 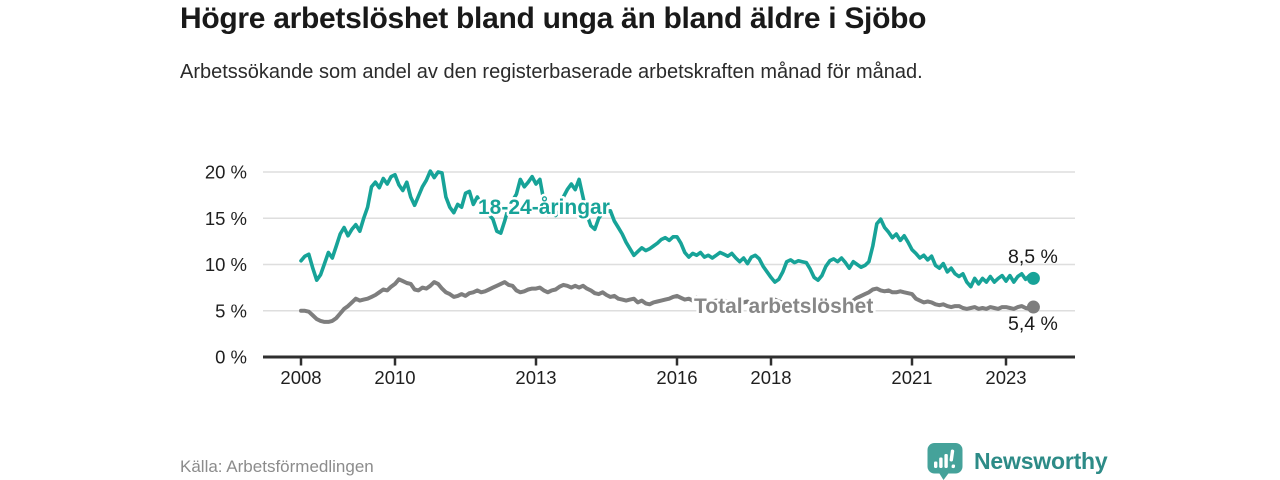 I want to click on series-end-dot-total, so click(x=1033, y=307).